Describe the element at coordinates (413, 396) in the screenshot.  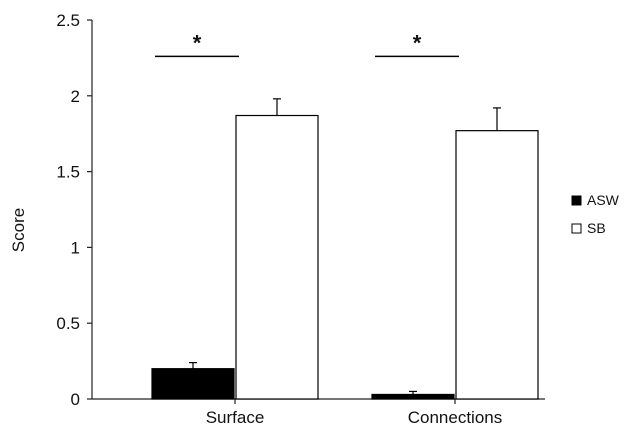
I see `bar-asw-connections` at that location.